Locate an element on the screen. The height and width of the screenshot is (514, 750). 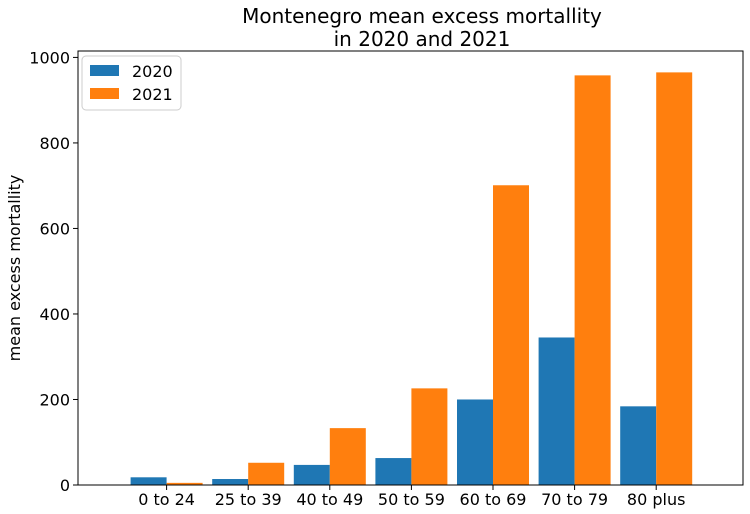
y-tick-label-600: 600 is located at coordinates (54, 228).